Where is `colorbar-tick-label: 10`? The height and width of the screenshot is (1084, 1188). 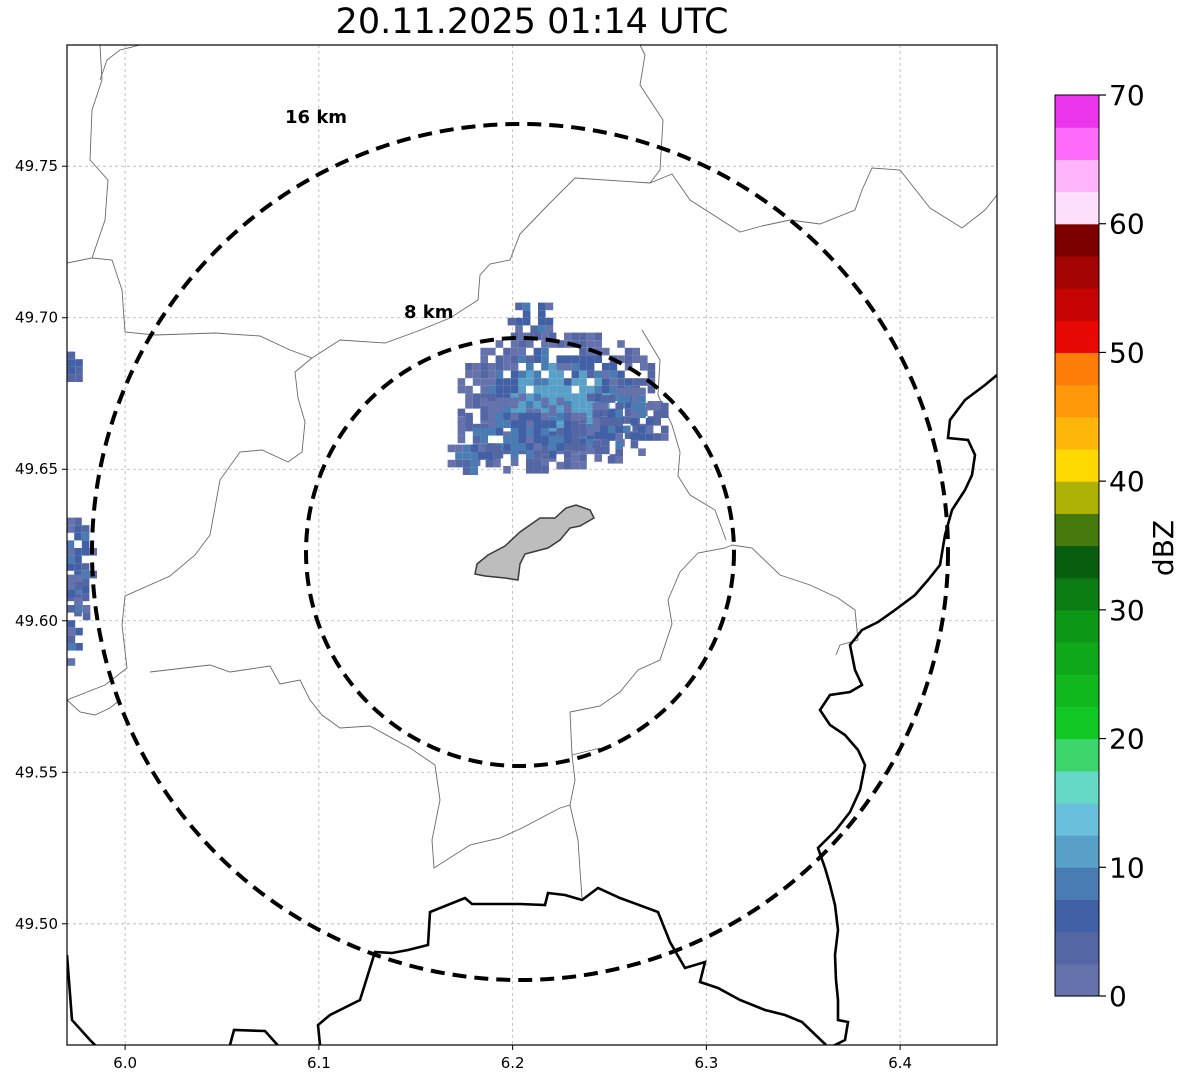 colorbar-tick-label: 10 is located at coordinates (1127, 867).